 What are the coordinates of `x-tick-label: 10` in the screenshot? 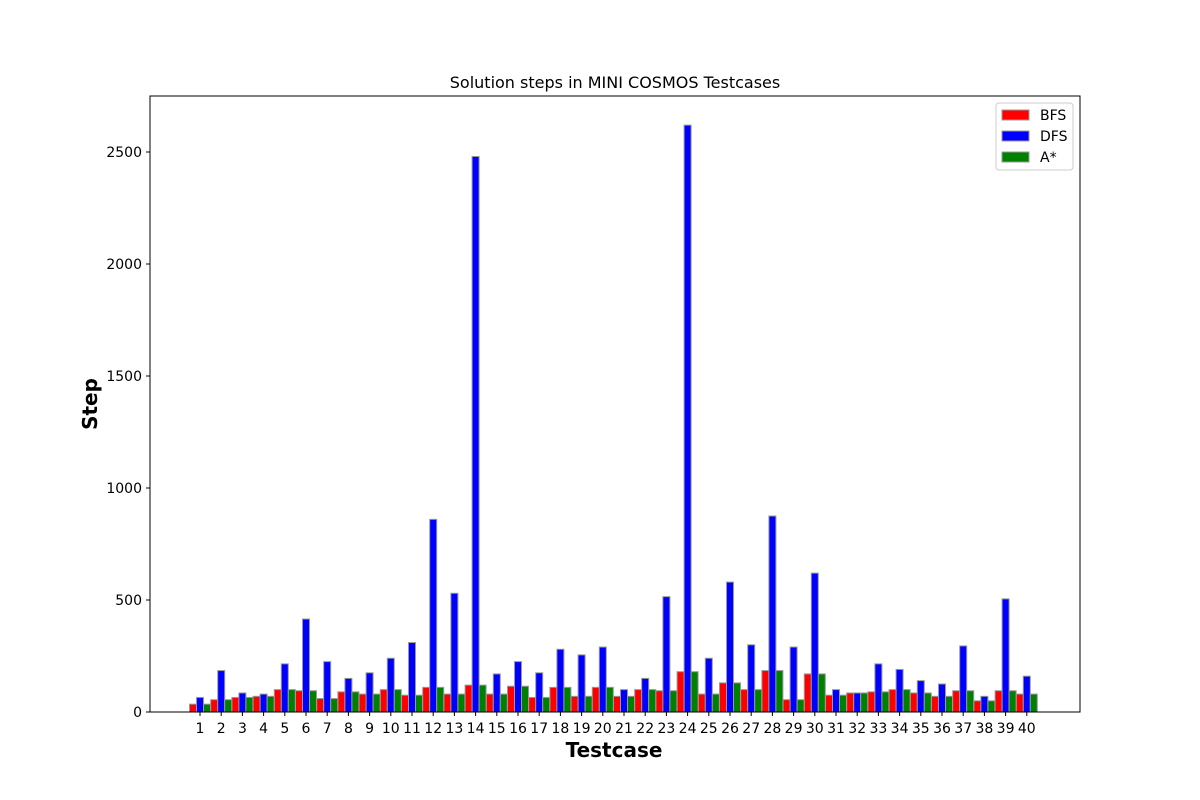 It's located at (391, 729).